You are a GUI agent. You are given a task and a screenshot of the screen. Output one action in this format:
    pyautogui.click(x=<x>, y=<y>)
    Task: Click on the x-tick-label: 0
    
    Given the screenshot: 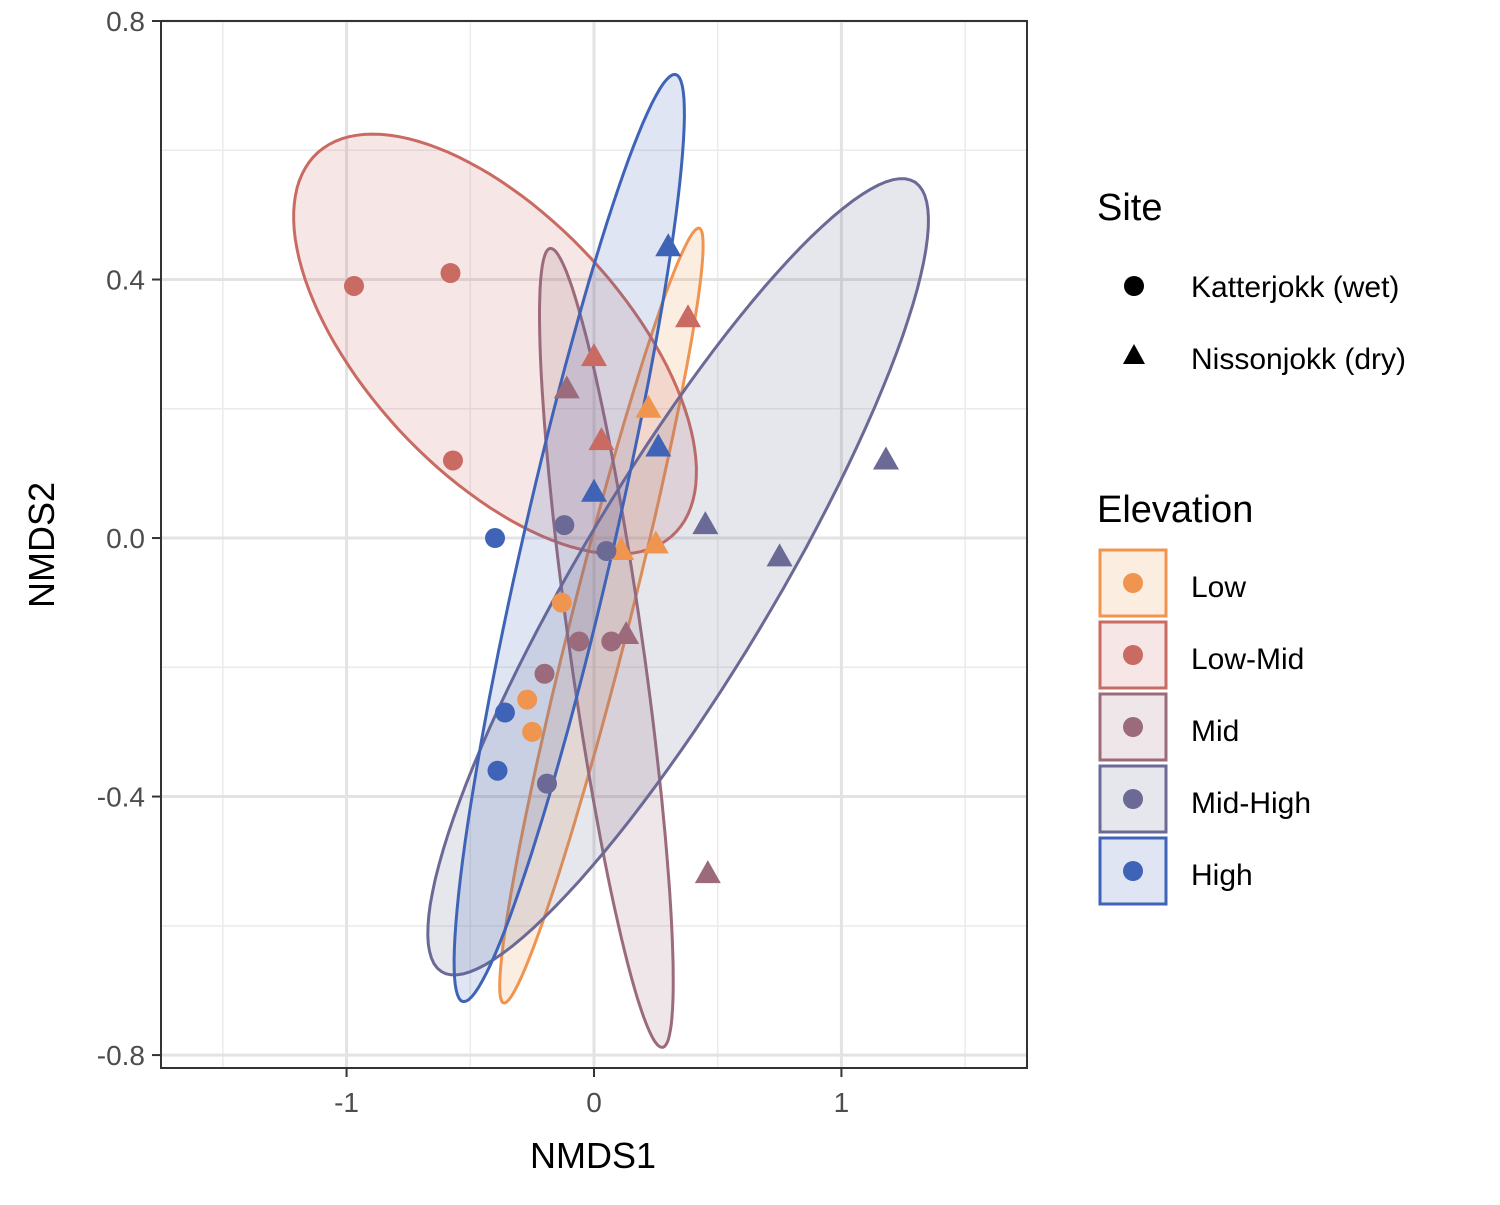 What is the action you would take?
    pyautogui.click(x=594, y=1102)
    